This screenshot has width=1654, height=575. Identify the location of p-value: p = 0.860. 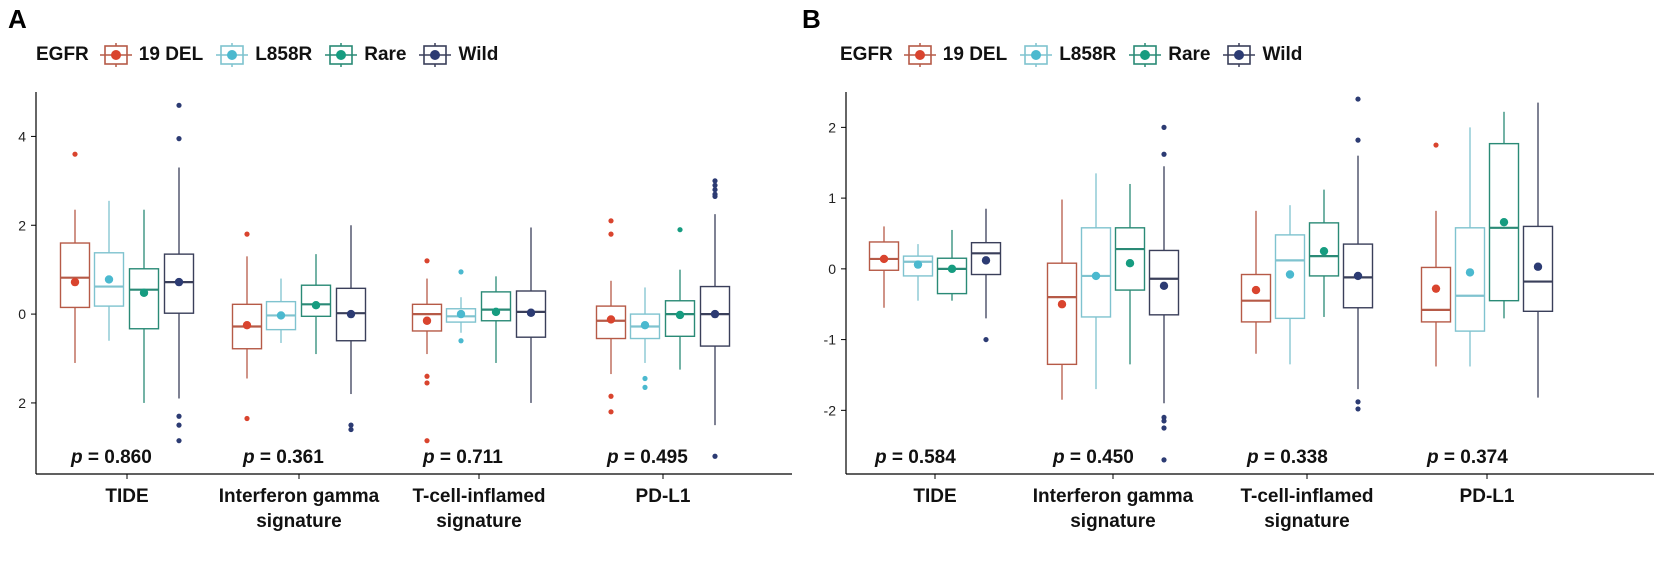
(111, 457).